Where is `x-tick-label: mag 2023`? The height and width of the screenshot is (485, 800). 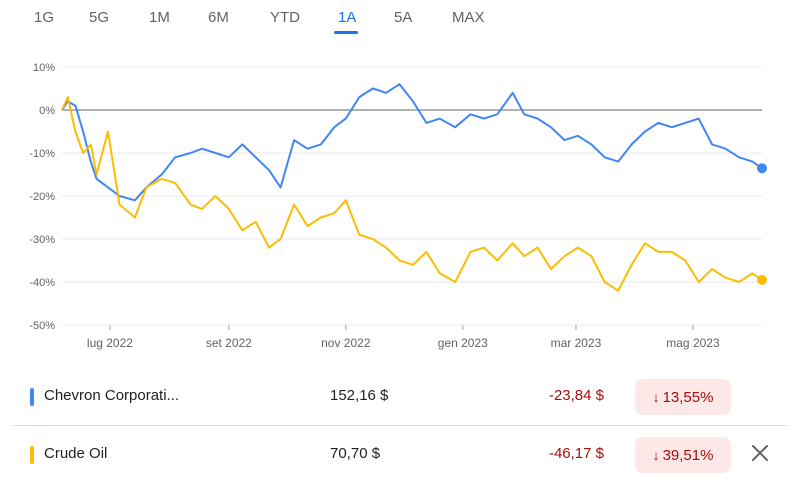 x-tick-label: mag 2023 is located at coordinates (693, 343).